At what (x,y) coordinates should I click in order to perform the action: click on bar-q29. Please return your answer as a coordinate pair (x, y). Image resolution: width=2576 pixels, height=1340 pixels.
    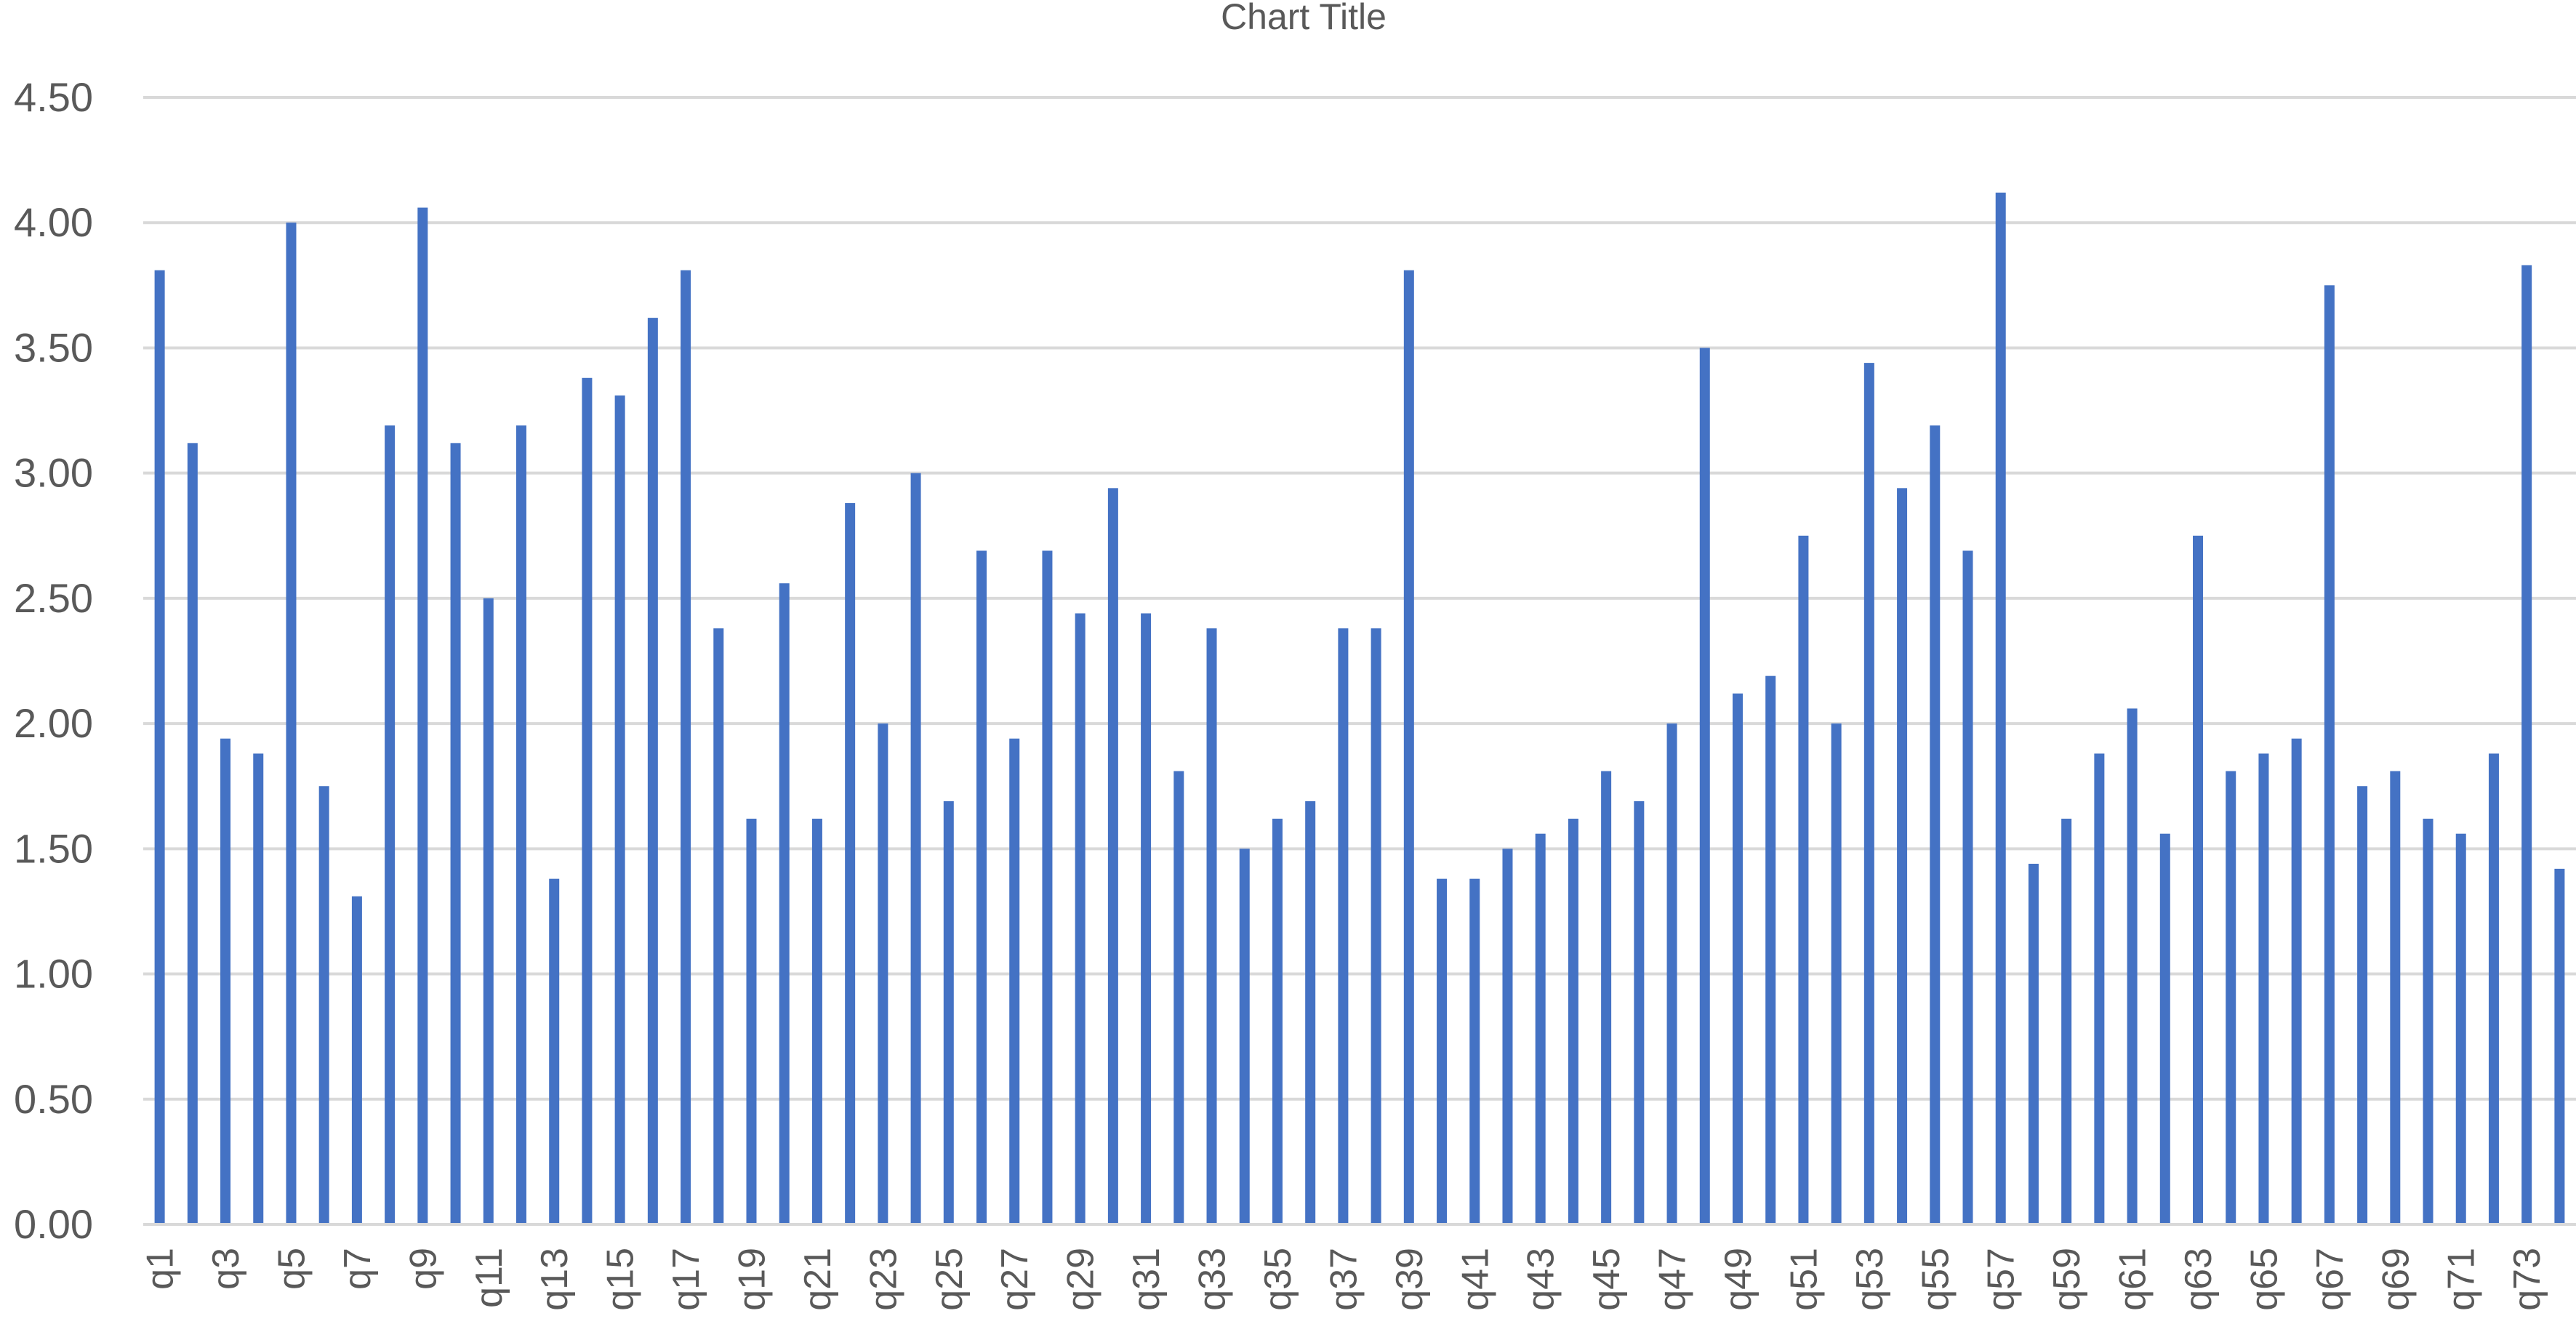
    Looking at the image, I should click on (1080, 918).